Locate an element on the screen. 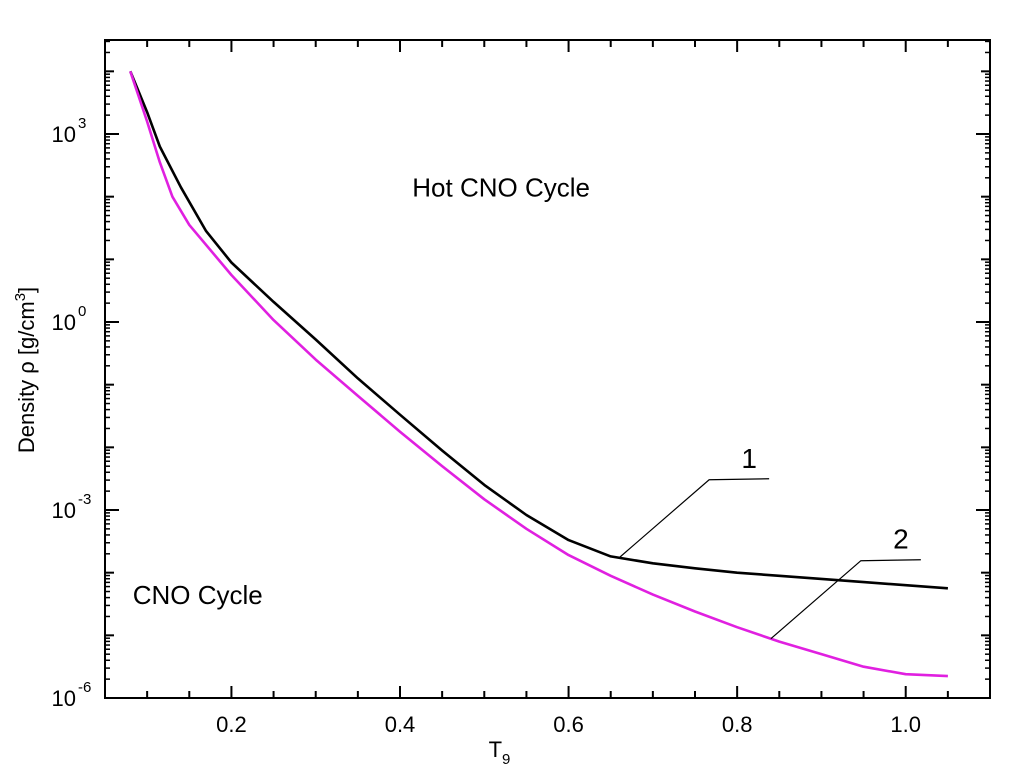 The width and height of the screenshot is (1024, 781). y-tick-exponent: 3 is located at coordinates (82, 123).